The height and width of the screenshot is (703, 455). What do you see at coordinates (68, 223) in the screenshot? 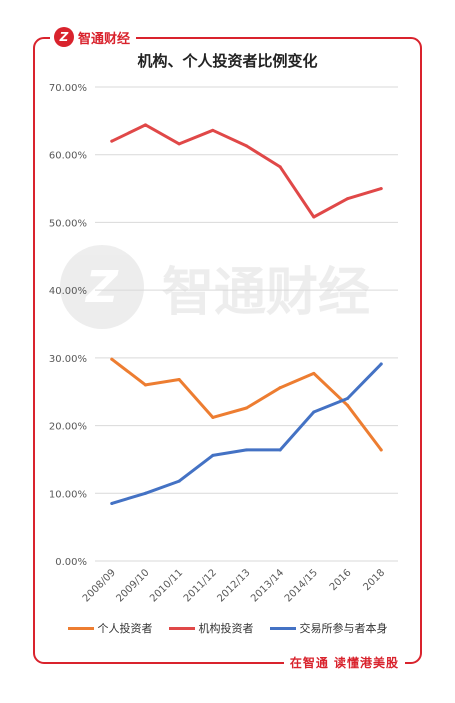
I see `y-tick-label: 50.00%` at bounding box center [68, 223].